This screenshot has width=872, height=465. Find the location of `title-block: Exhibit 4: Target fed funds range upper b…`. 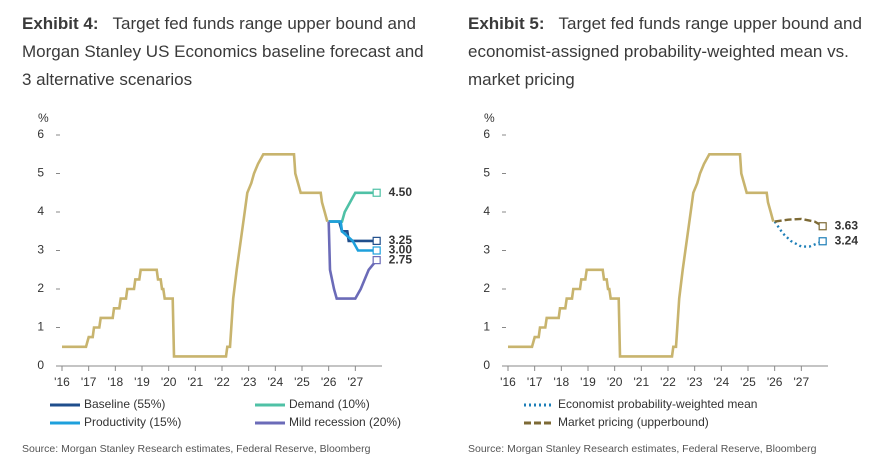

title-block: Exhibit 4: Target fed funds range upper b… is located at coordinates (227, 52).